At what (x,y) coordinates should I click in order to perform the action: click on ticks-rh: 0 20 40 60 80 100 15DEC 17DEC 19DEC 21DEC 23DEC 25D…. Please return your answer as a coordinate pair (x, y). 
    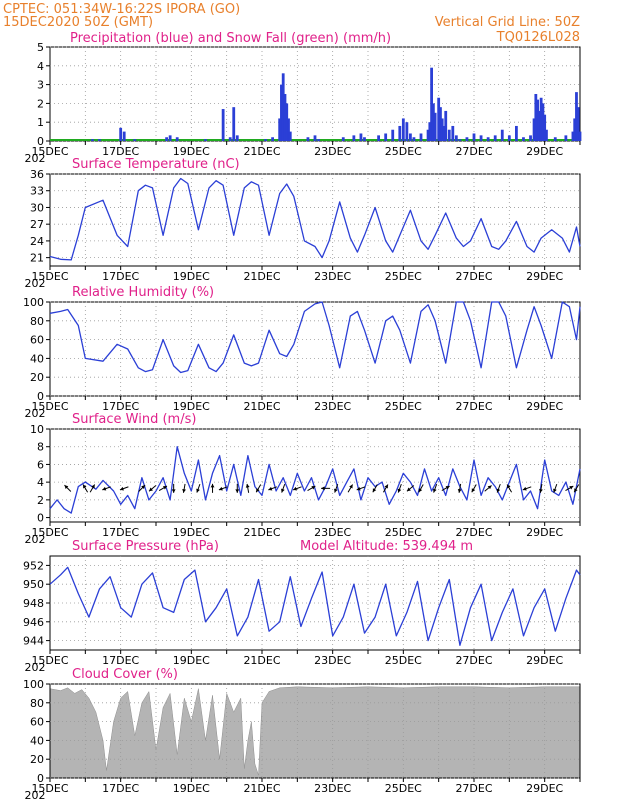
    Looking at the image, I should click on (302, 358).